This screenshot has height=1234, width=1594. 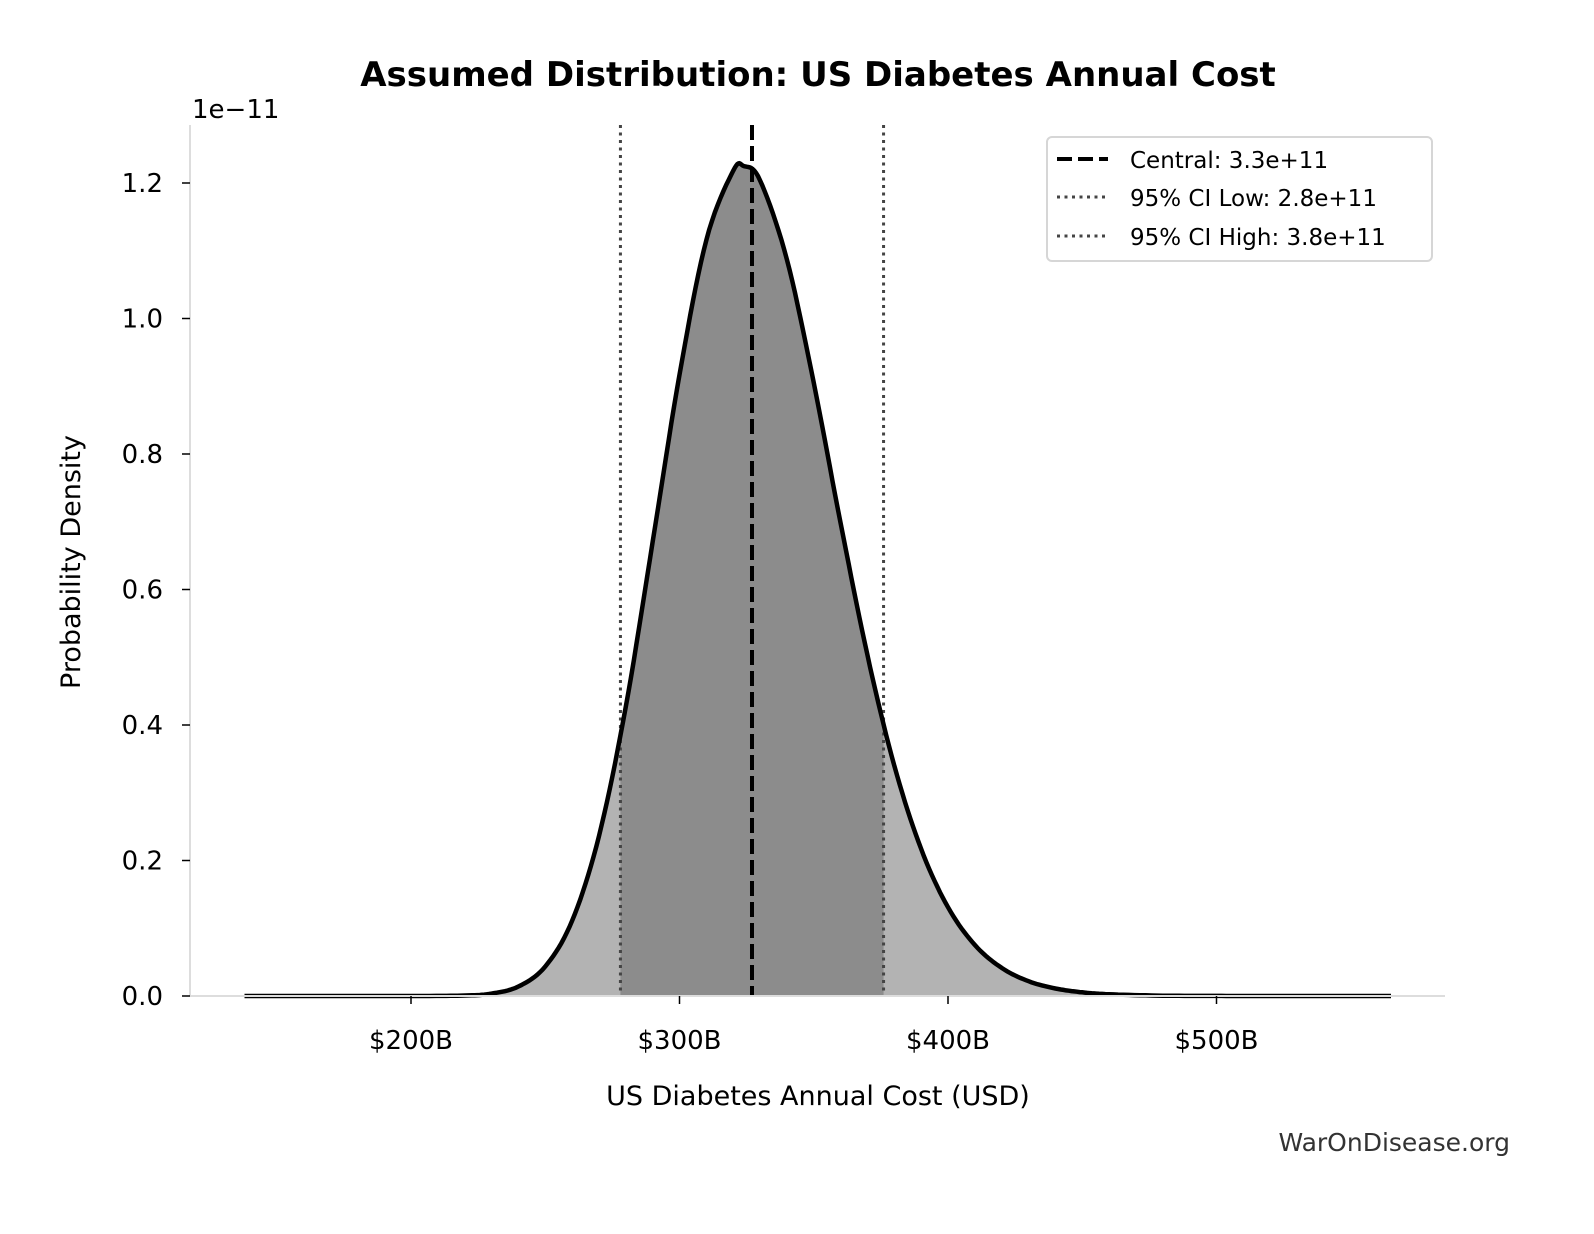 What do you see at coordinates (142, 726) in the screenshot?
I see `y-tick-label: 0.4` at bounding box center [142, 726].